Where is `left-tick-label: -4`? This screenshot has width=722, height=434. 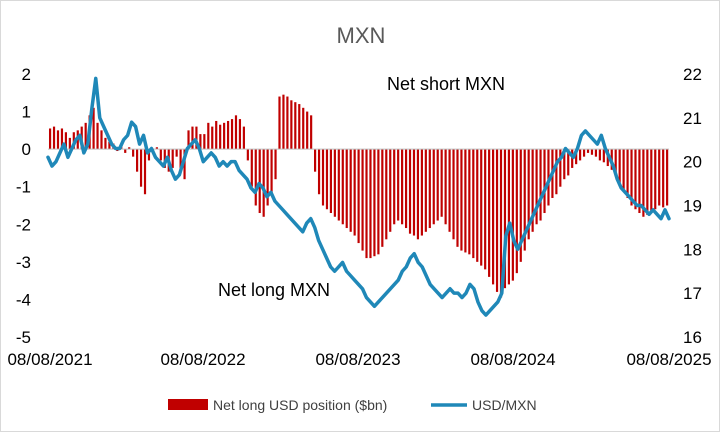 left-tick-label: -4 is located at coordinates (23, 299).